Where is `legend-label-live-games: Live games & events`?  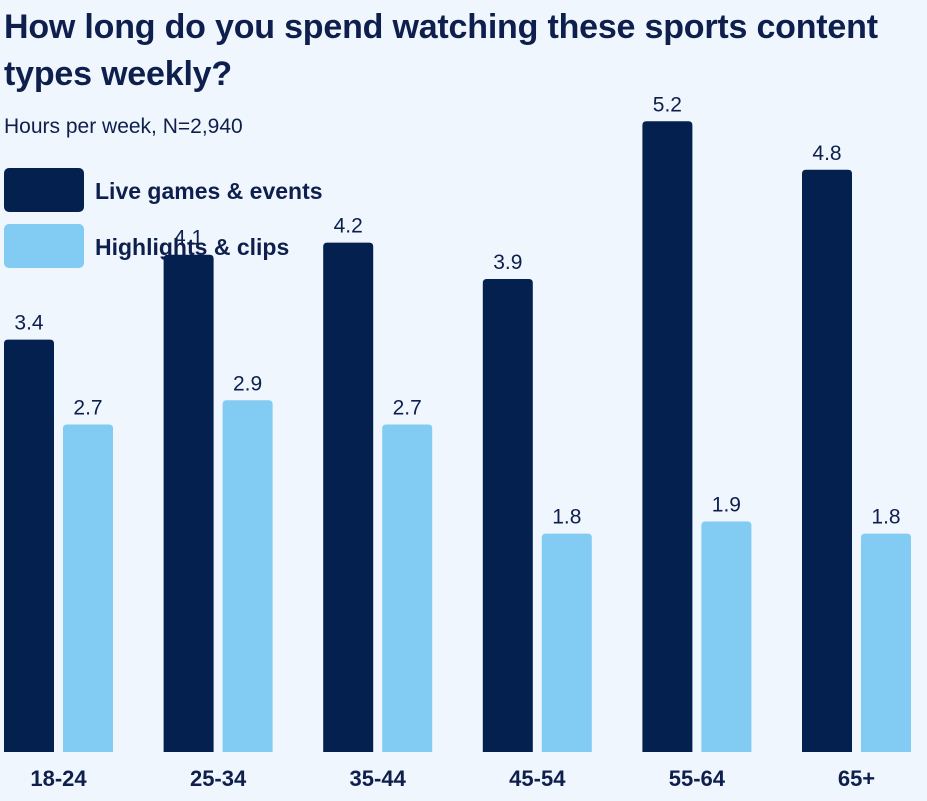
legend-label-live-games: Live games & events is located at coordinates (209, 191).